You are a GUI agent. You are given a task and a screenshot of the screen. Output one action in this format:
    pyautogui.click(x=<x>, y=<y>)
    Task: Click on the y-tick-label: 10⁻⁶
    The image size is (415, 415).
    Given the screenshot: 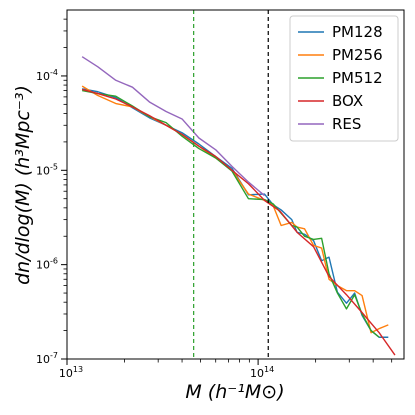 What is the action you would take?
    pyautogui.click(x=47, y=264)
    